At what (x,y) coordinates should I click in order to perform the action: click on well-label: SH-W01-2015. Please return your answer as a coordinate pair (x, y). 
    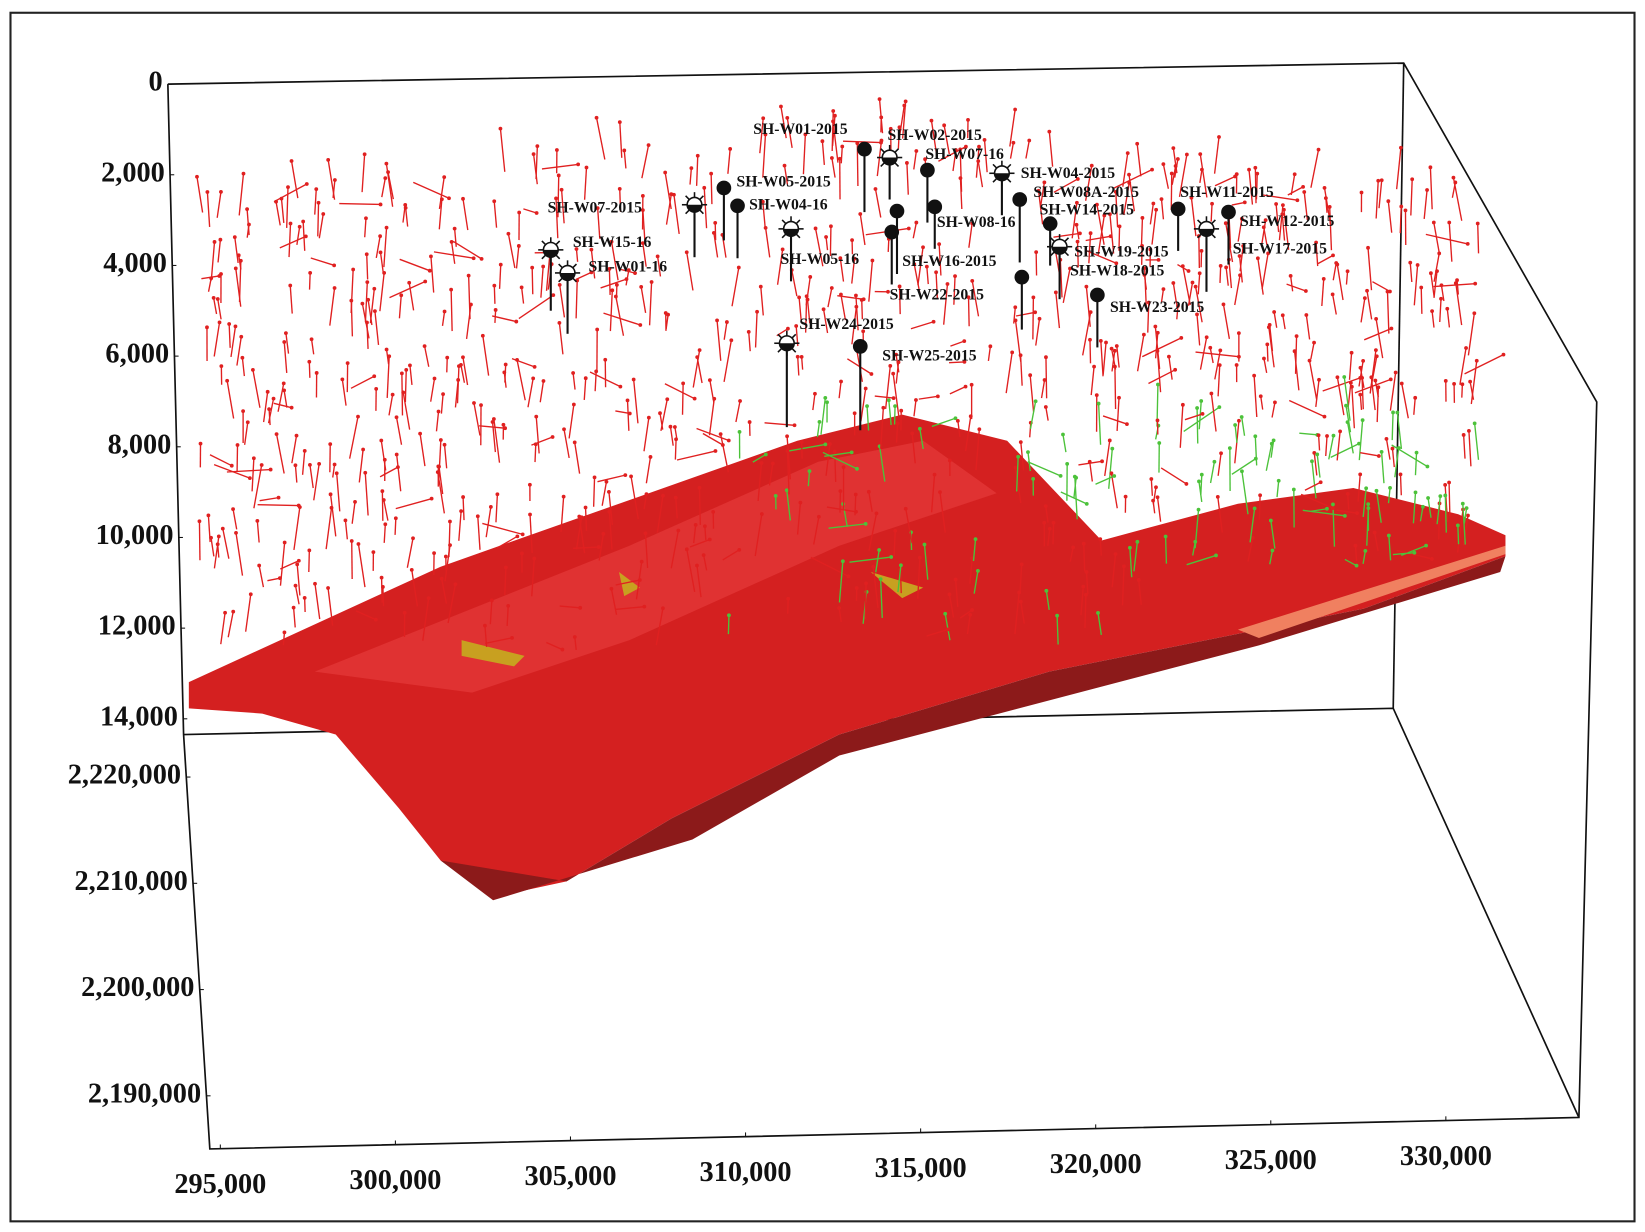
    Looking at the image, I should click on (800, 129).